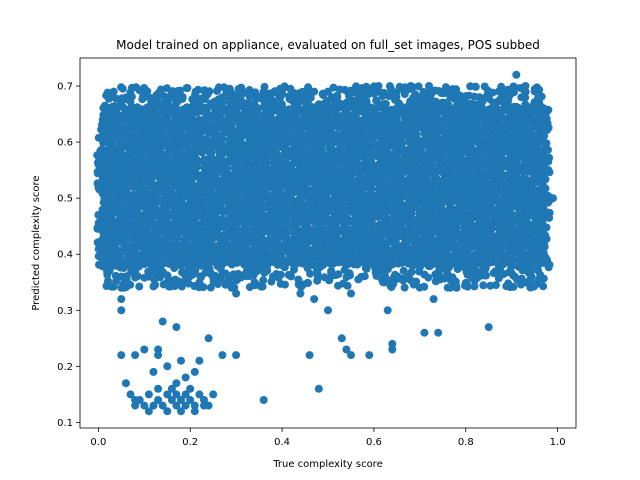 This screenshot has width=640, height=480. Describe the element at coordinates (374, 442) in the screenshot. I see `x-tick-label: 0.6` at that location.